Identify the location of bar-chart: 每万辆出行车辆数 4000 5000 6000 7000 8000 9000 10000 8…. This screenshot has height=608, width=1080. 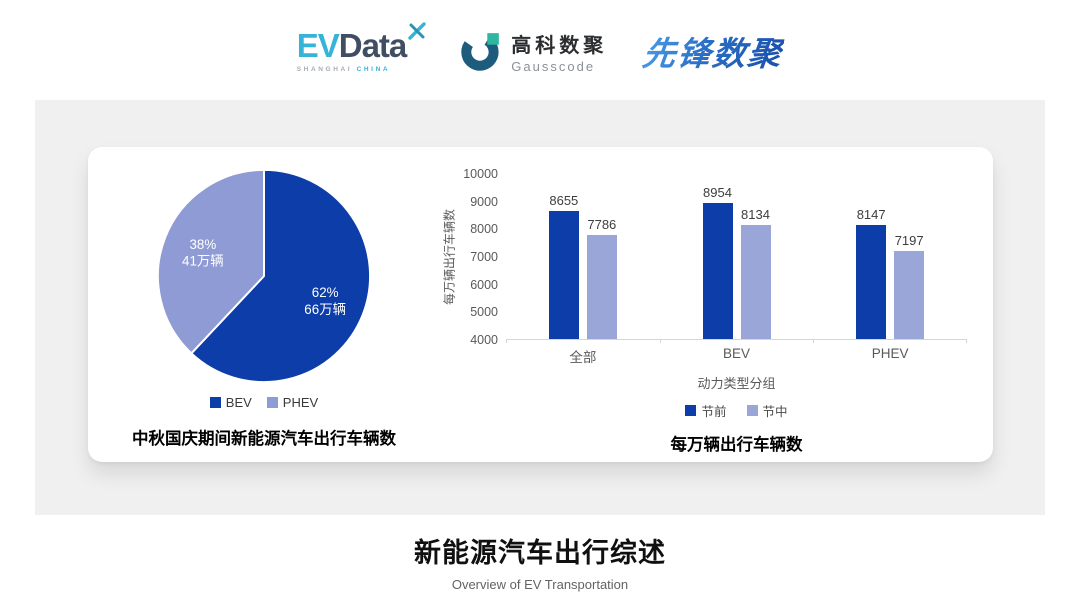
(703, 257).